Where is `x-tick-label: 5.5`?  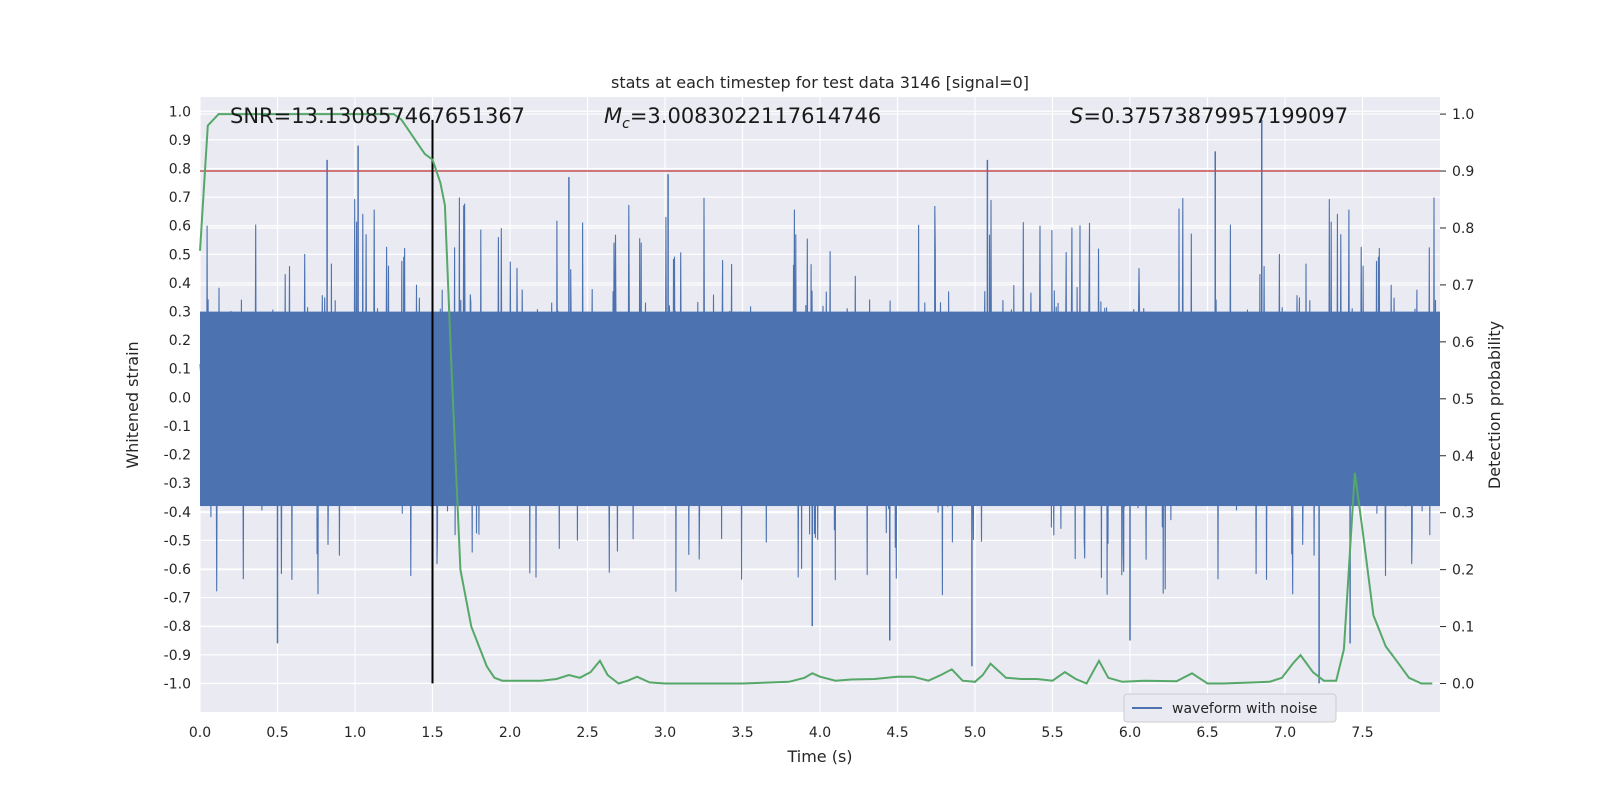 x-tick-label: 5.5 is located at coordinates (1052, 733).